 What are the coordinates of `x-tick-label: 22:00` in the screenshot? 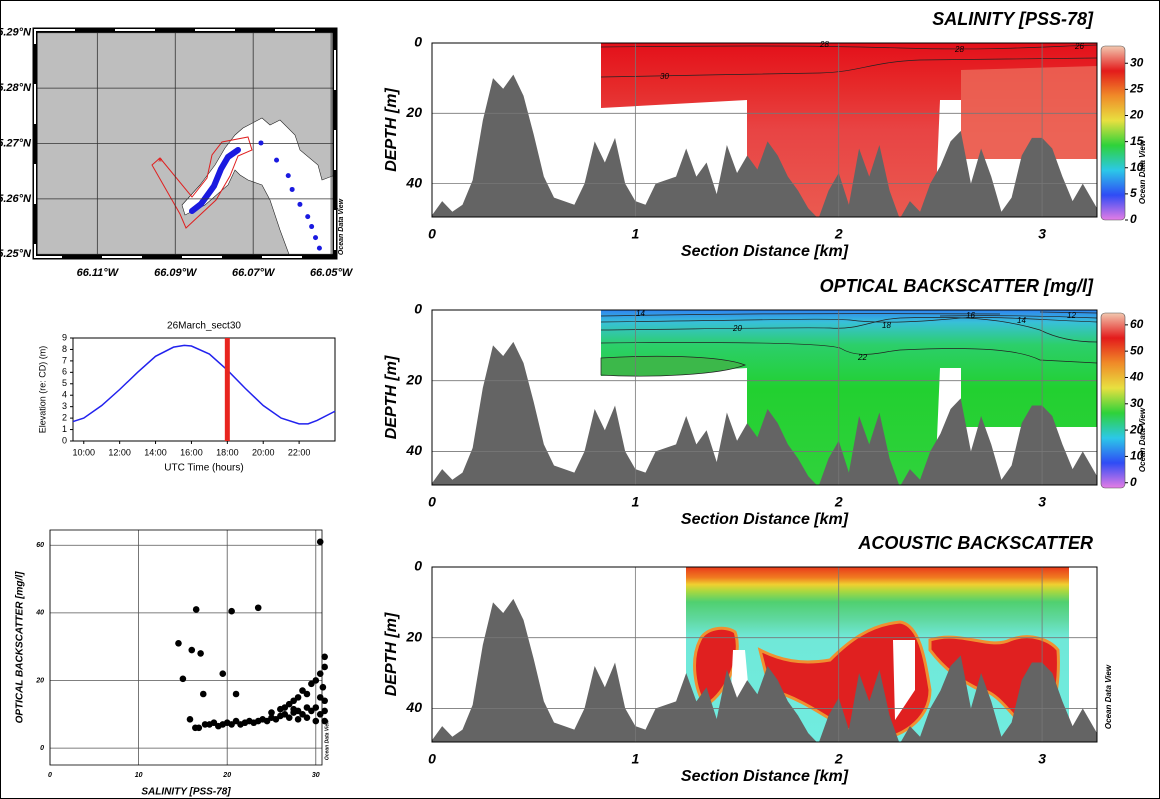 It's located at (299, 452).